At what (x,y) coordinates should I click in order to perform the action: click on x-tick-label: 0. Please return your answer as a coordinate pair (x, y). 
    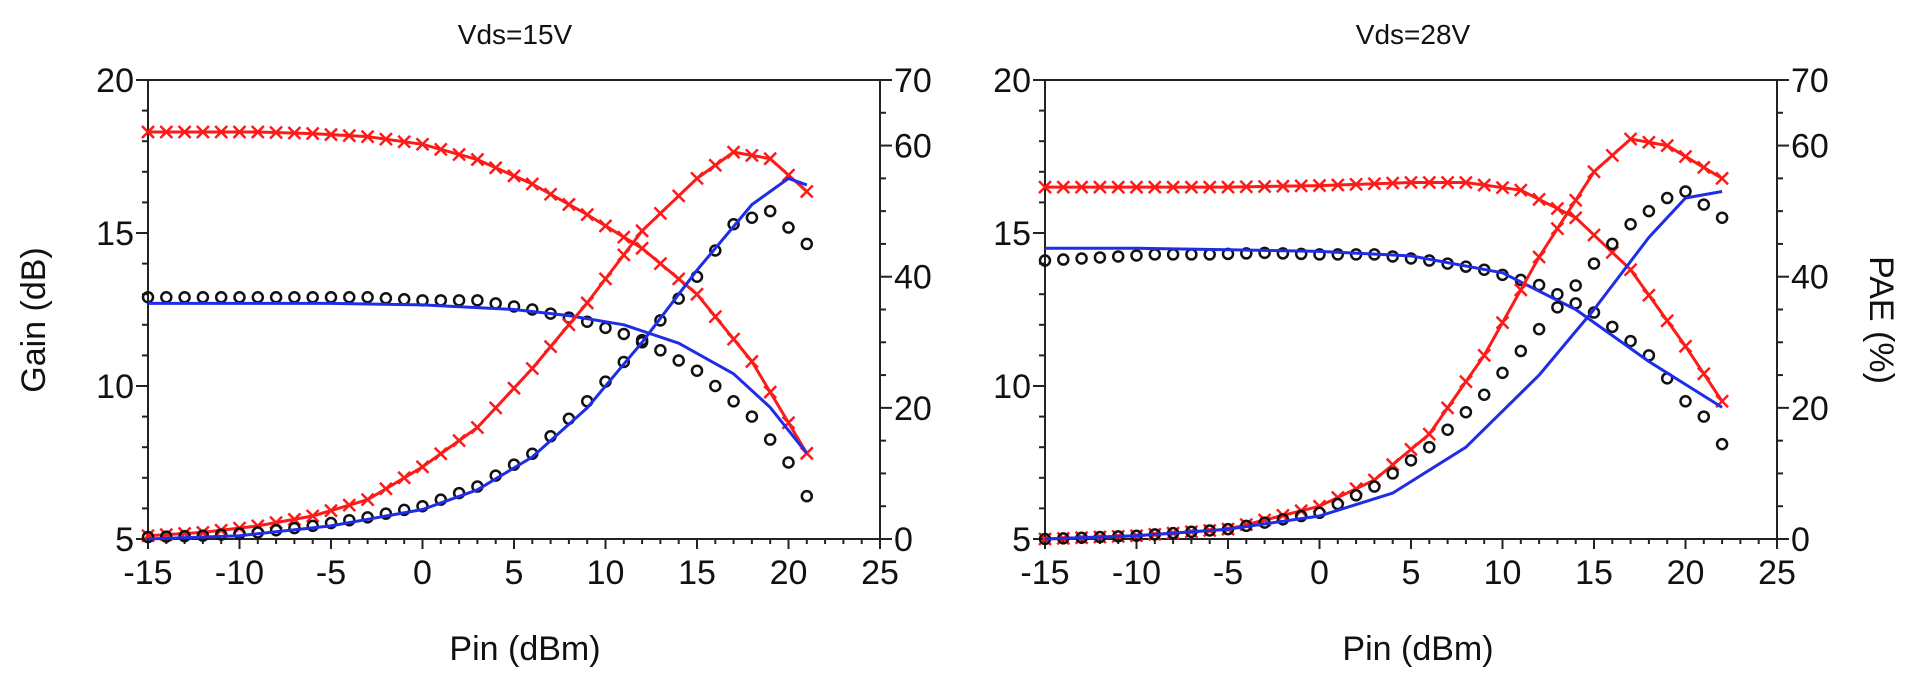
    Looking at the image, I should click on (1319, 573).